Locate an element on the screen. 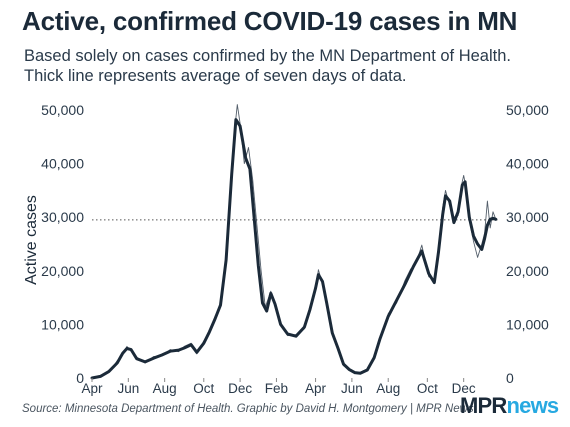 Image resolution: width=570 pixels, height=427 pixels. y-tick-label-right: 50,000 is located at coordinates (527, 110).